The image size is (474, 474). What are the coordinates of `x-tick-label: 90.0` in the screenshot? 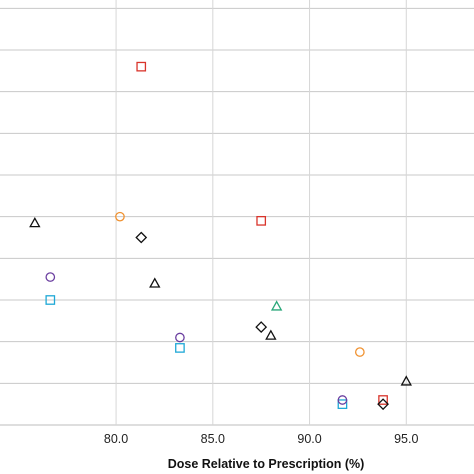 It's located at (309, 439).